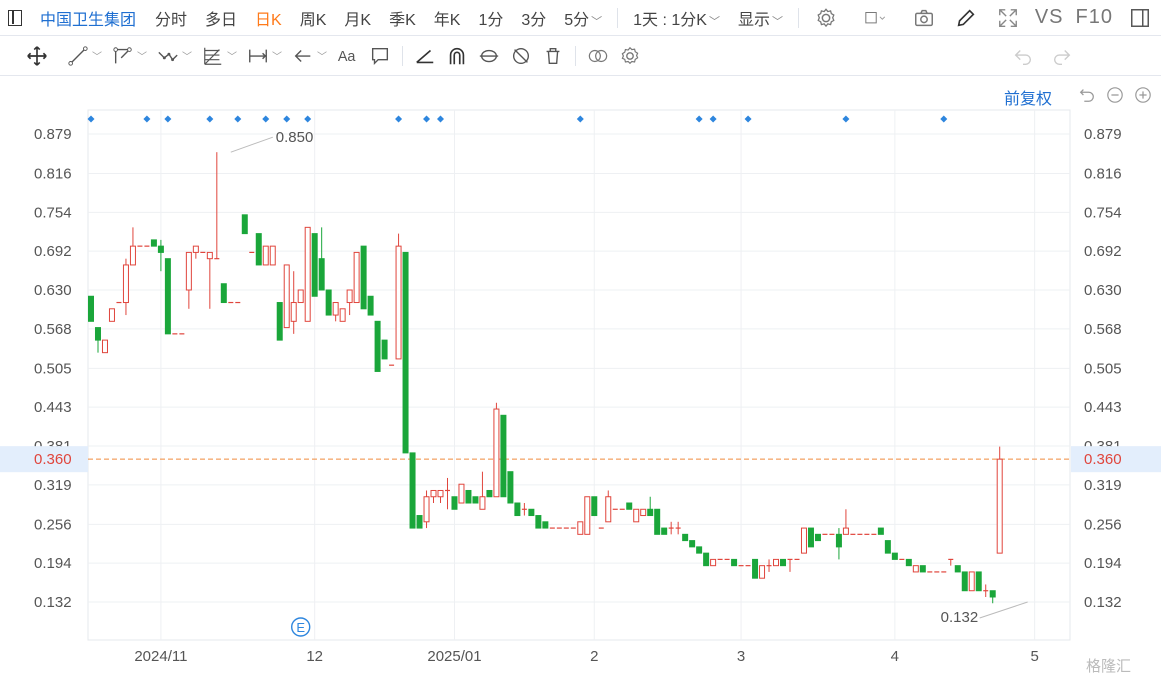 This screenshot has width=1161, height=682. What do you see at coordinates (1094, 17) in the screenshot?
I see `f10-button: F10` at bounding box center [1094, 17].